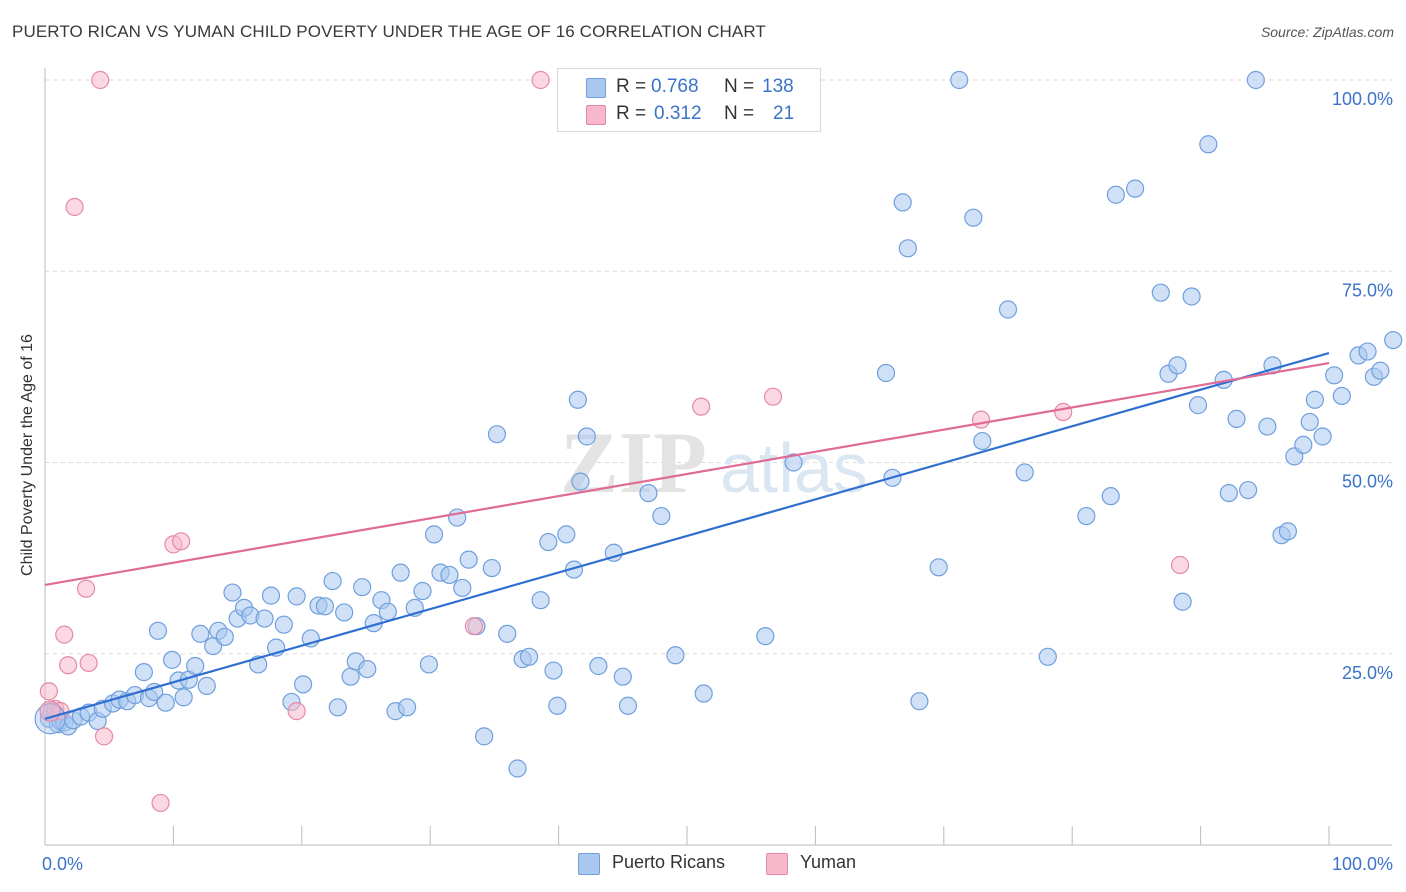 Image resolution: width=1406 pixels, height=892 pixels. I want to click on x-tick-label: 0.0%, so click(62, 864).